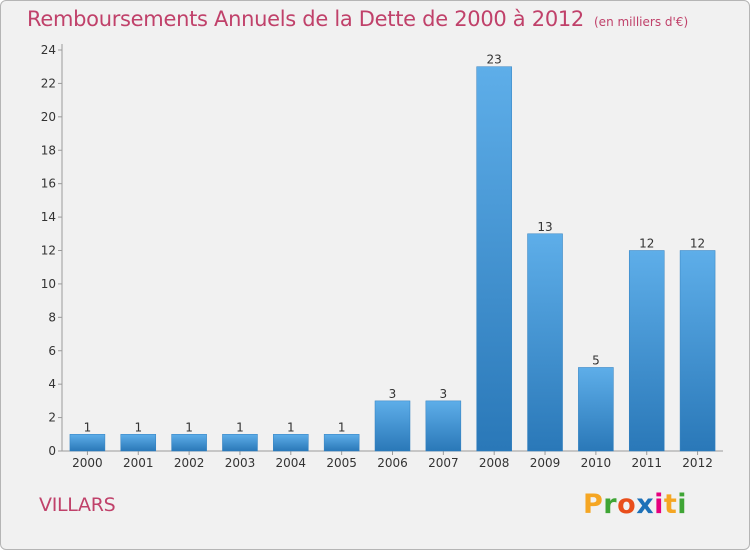 Image resolution: width=750 pixels, height=550 pixels. Describe the element at coordinates (87, 463) in the screenshot. I see `x-tick-label: 2000` at that location.